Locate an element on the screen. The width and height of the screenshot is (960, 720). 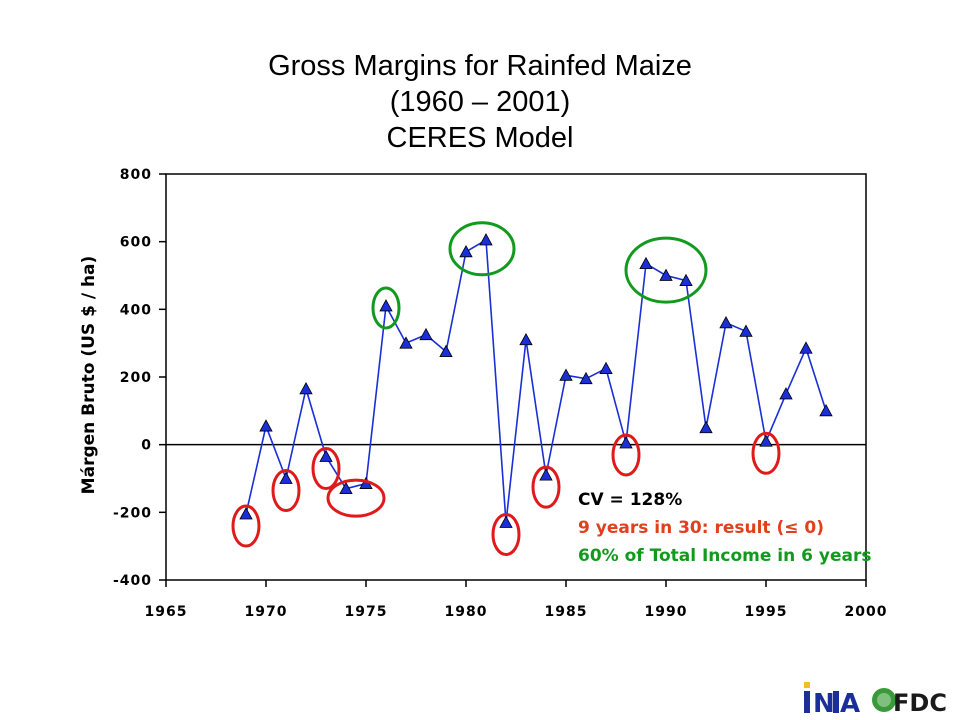
ifdc-logo-mark: FDC is located at coordinates (909, 702).